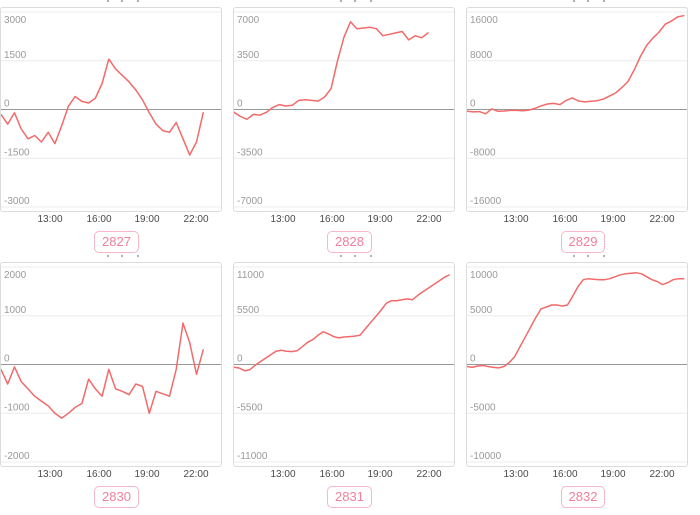 The height and width of the screenshot is (515, 700). What do you see at coordinates (483, 407) in the screenshot?
I see `y-axis-tick-label: -5000` at bounding box center [483, 407].